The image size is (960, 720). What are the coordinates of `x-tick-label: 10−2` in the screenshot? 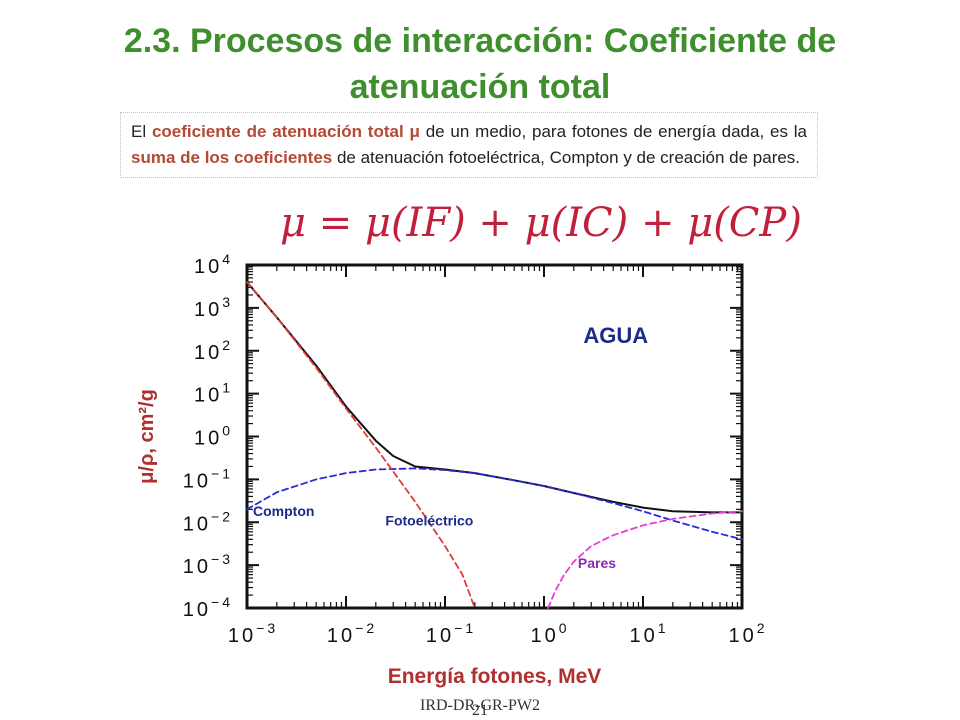 It's located at (352, 633).